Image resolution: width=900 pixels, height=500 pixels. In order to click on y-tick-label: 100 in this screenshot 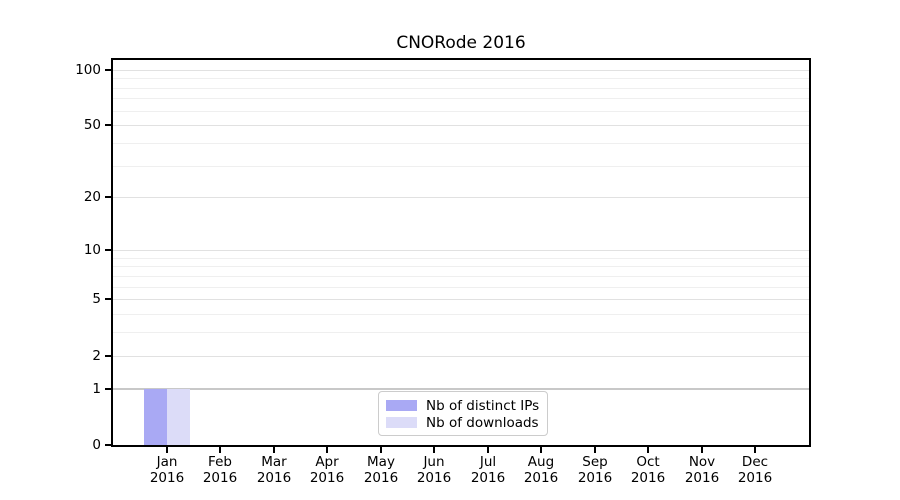, I will do `click(88, 70)`.